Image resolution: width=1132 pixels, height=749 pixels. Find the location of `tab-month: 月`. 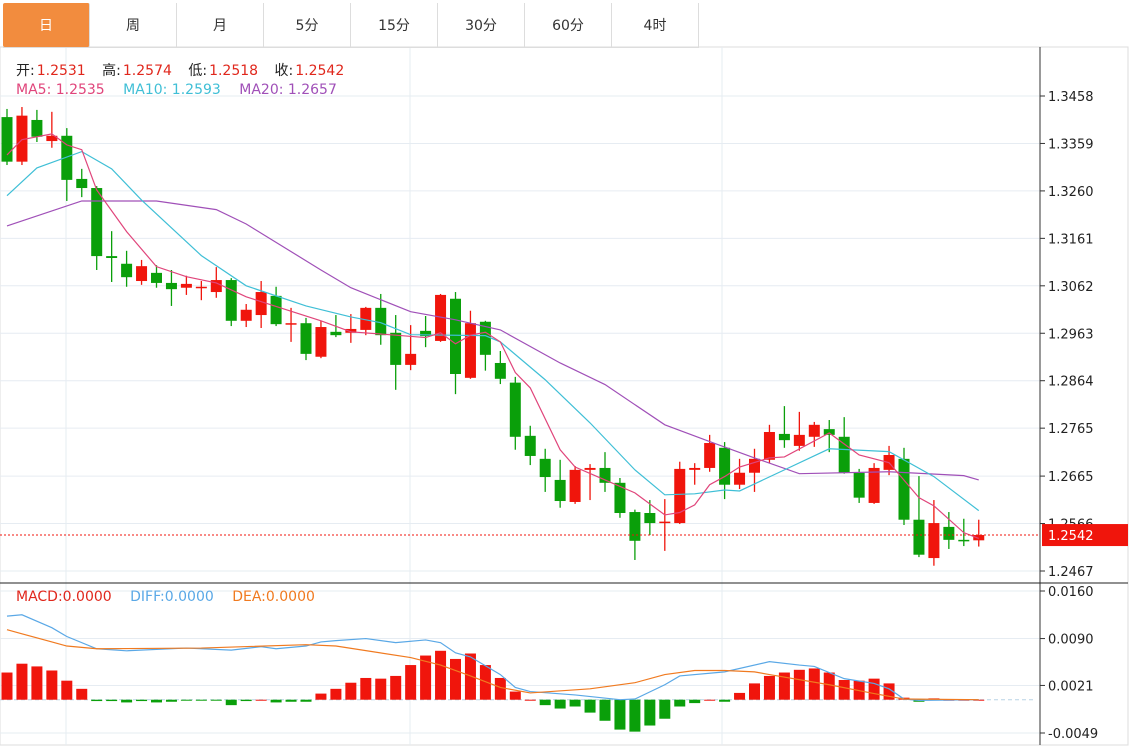

tab-month: 月 is located at coordinates (220, 25).